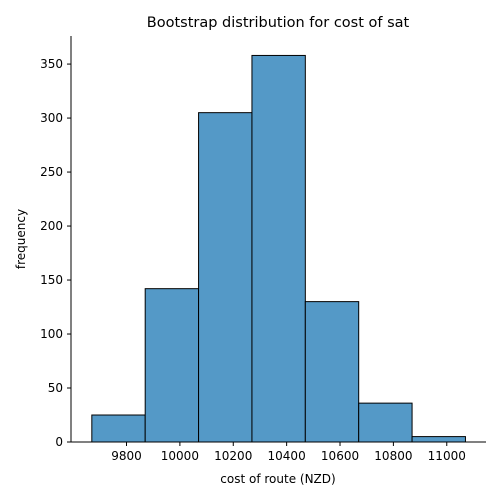  I want to click on x-axis-label: cost of route (NZD), so click(277, 479).